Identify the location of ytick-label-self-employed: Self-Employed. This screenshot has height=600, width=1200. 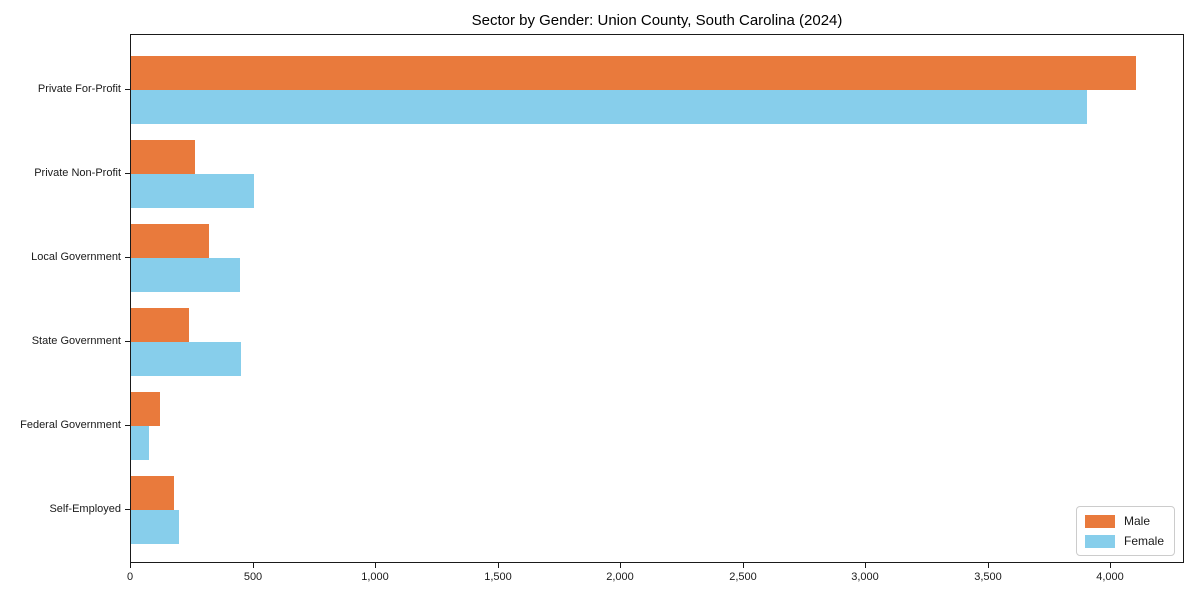
(85, 509).